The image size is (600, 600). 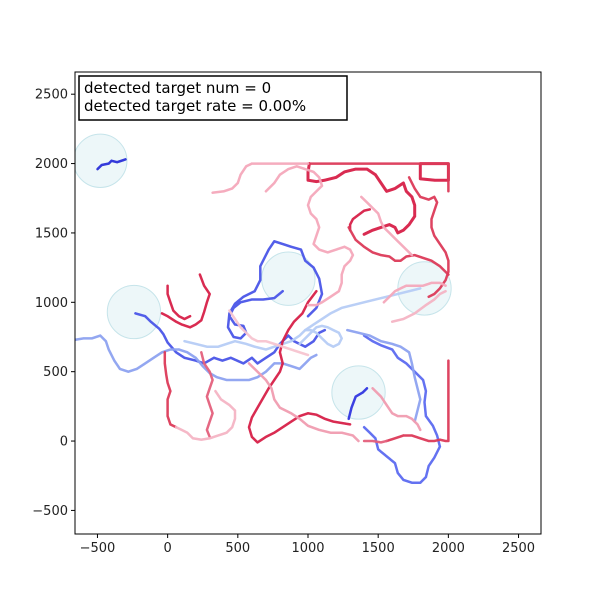 I want to click on x-tick-label: 2500, so click(x=518, y=548).